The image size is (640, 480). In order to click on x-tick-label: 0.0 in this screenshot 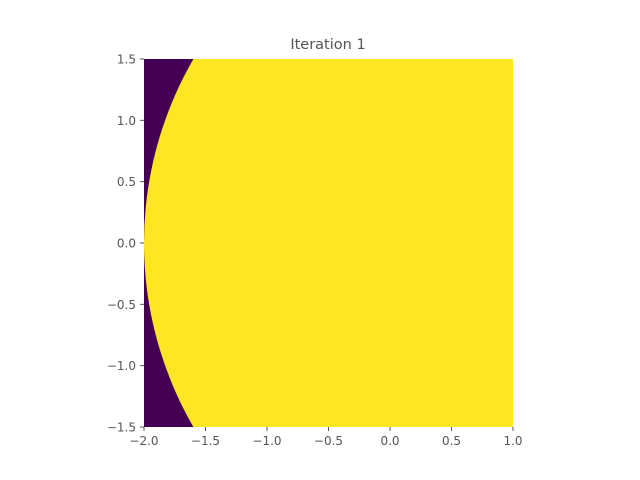, I will do `click(389, 441)`.